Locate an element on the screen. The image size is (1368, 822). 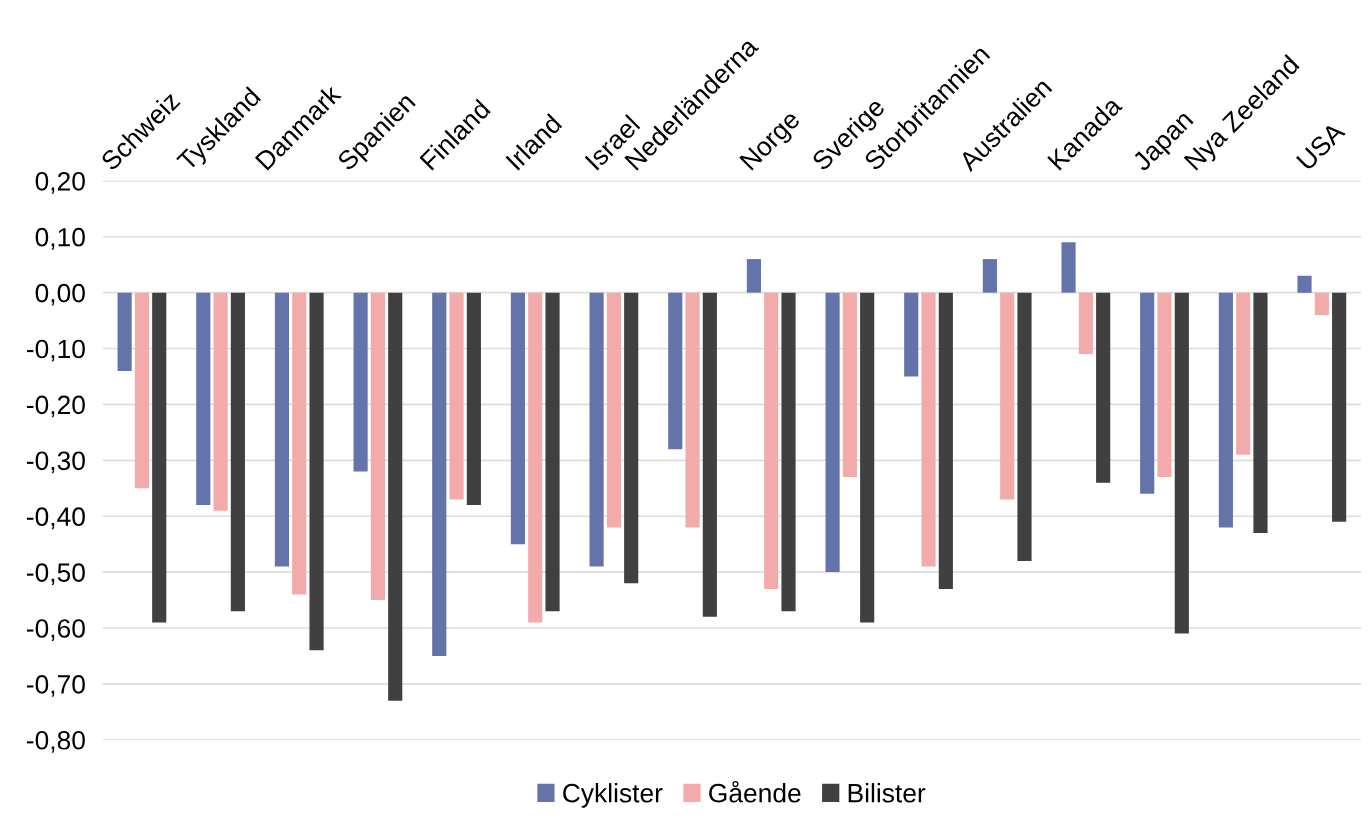
y-tick-label: 0,20 is located at coordinates (60, 182).